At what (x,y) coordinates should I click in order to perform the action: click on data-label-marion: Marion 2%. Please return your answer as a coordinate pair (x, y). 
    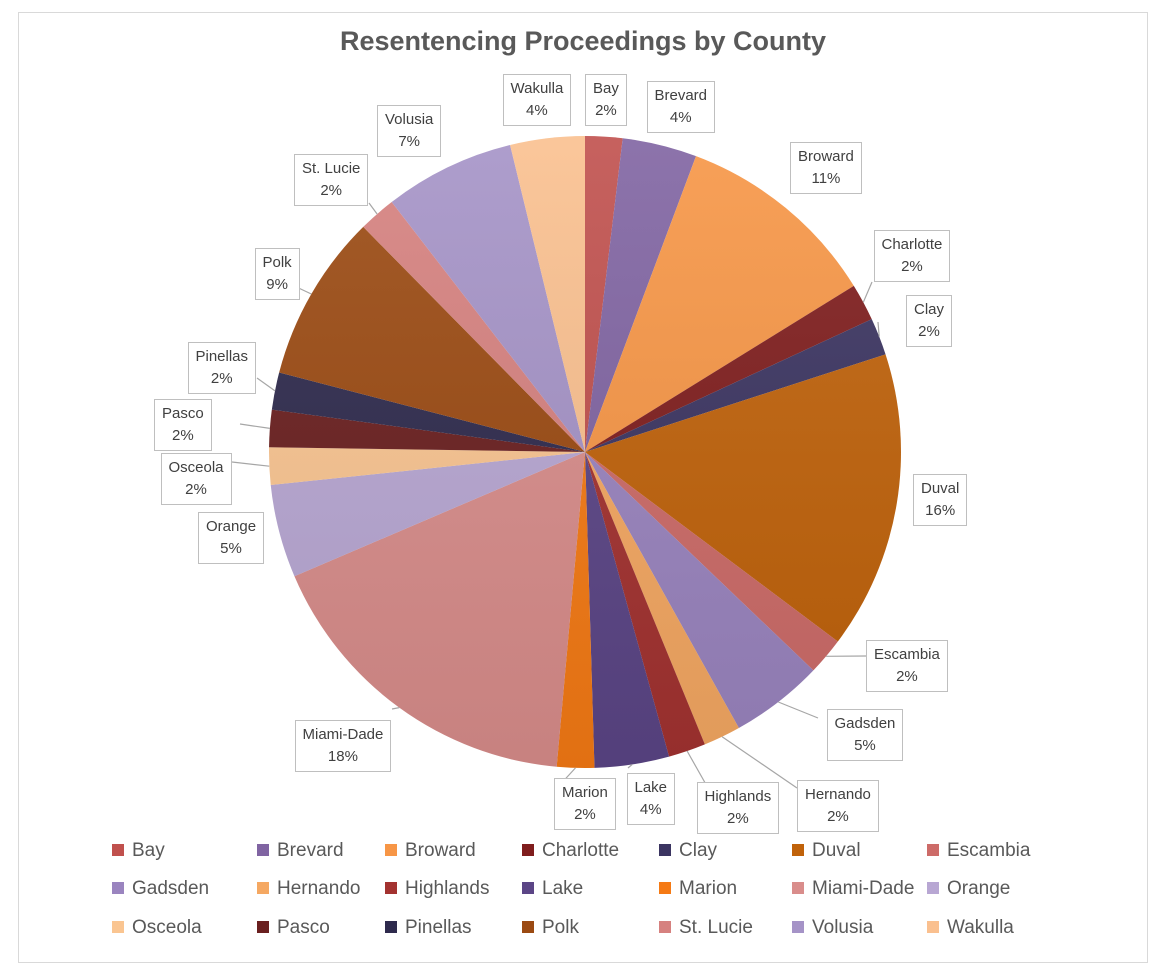
    Looking at the image, I should click on (585, 804).